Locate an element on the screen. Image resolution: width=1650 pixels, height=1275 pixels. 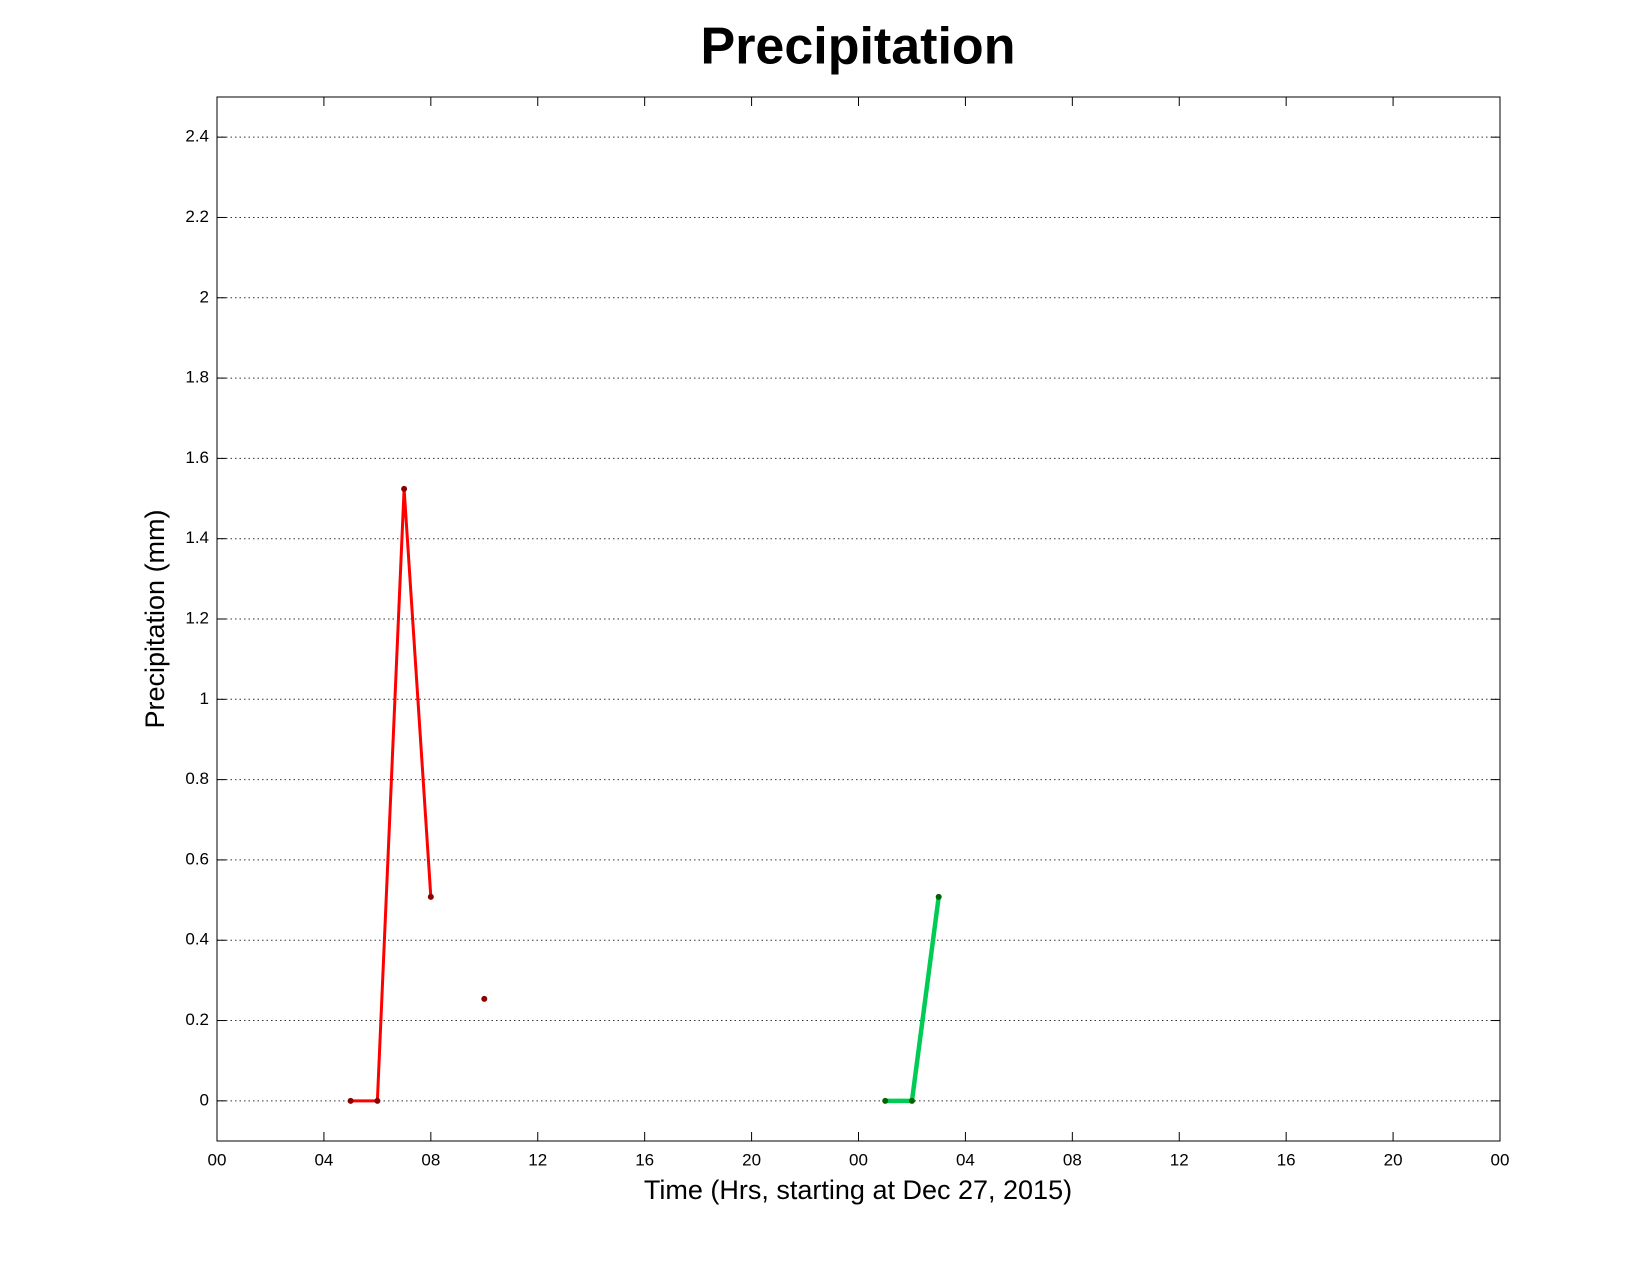
y-tick-label: 1 is located at coordinates (204, 698).